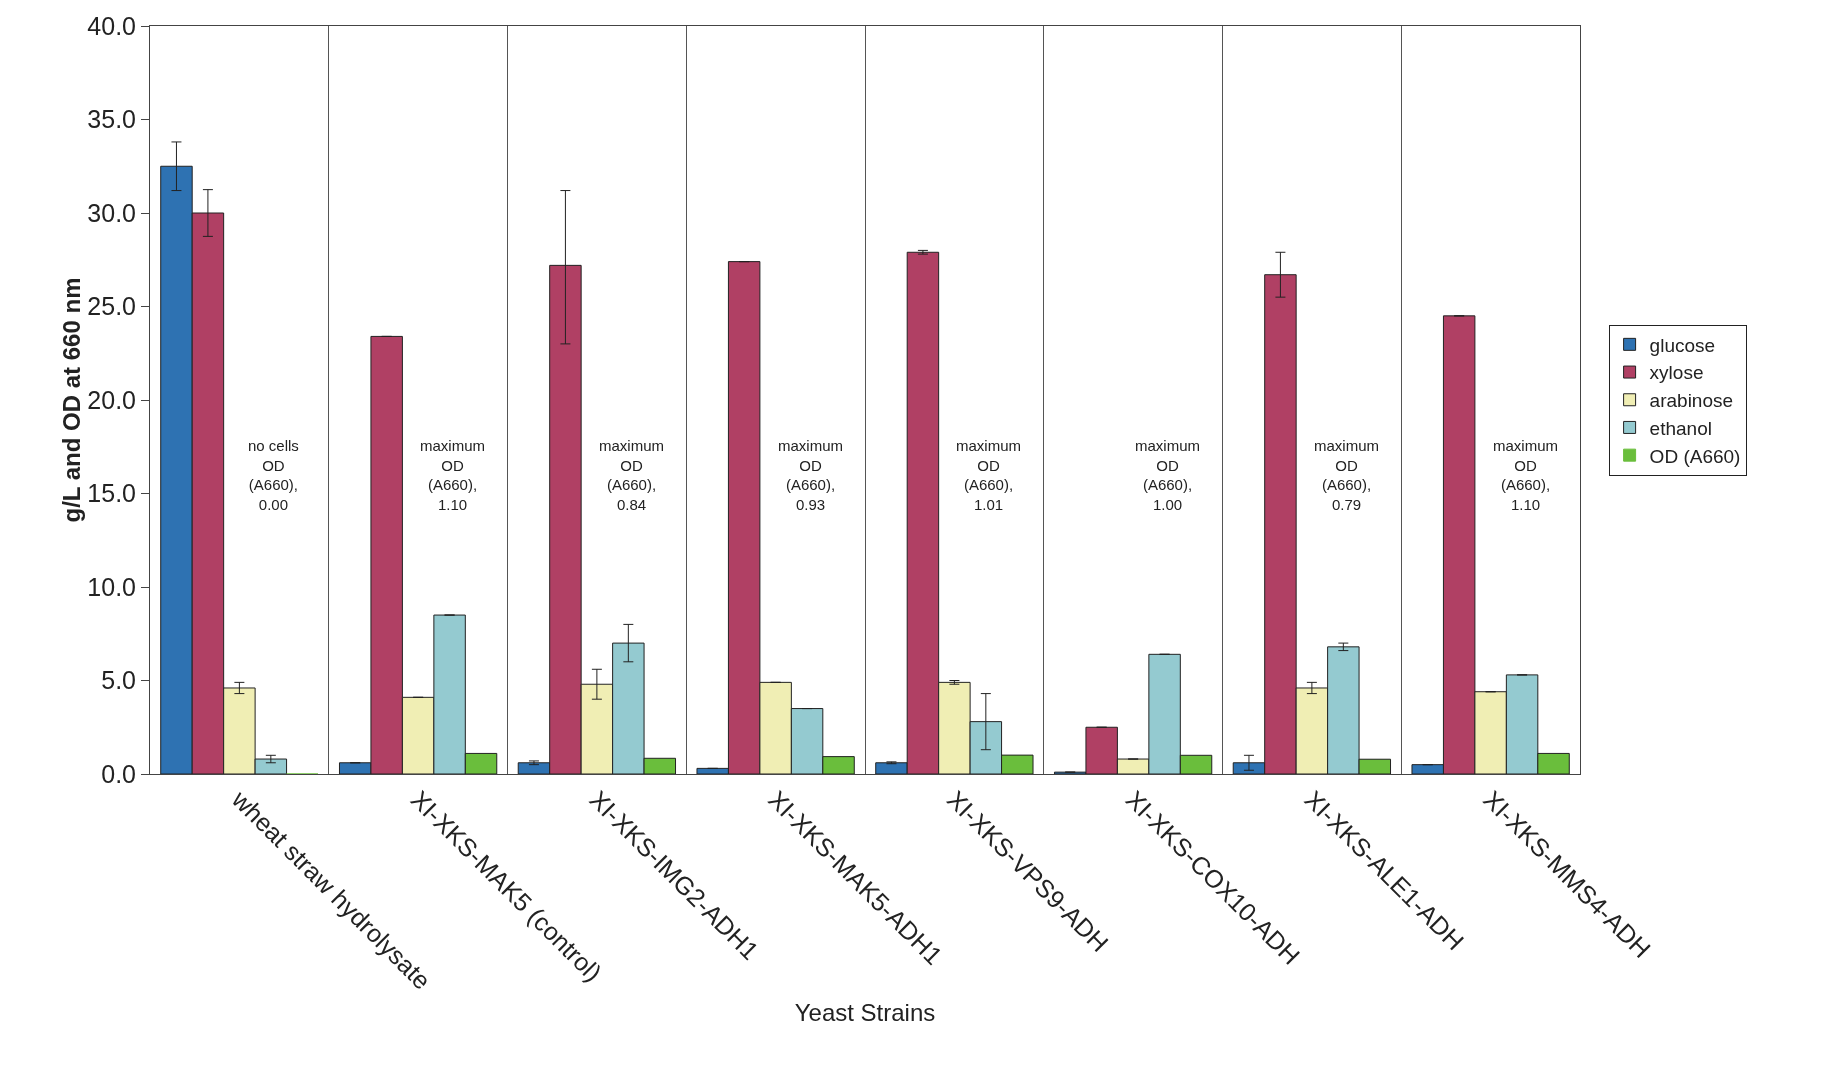 The width and height of the screenshot is (1833, 1092). What do you see at coordinates (1676, 373) in the screenshot?
I see `legend-label: xylose` at bounding box center [1676, 373].